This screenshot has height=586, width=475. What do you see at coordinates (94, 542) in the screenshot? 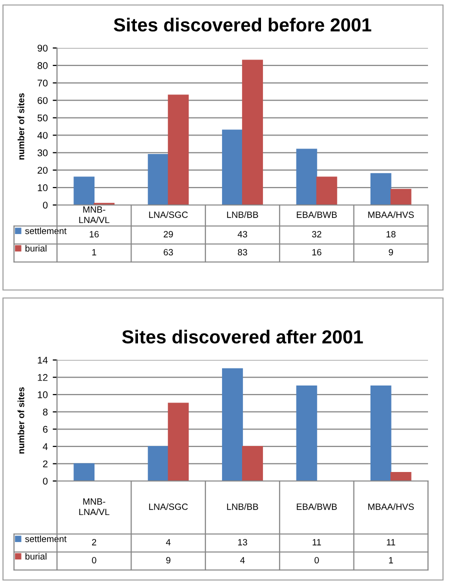
I see `data-label: 2` at bounding box center [94, 542].